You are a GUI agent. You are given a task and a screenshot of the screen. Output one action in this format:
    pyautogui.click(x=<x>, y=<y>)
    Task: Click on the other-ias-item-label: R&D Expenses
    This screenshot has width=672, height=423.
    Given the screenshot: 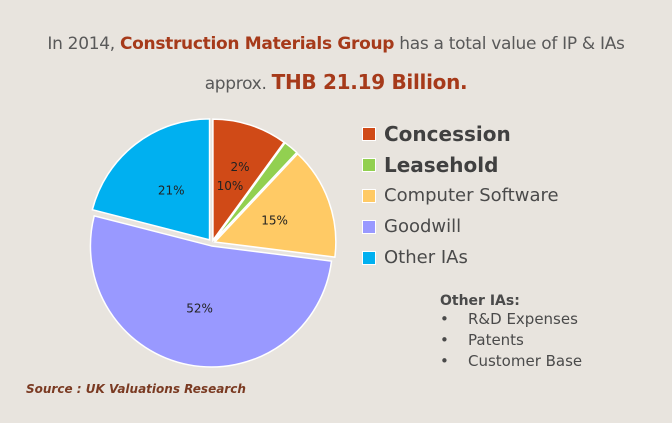 What is the action you would take?
    pyautogui.click(x=523, y=319)
    